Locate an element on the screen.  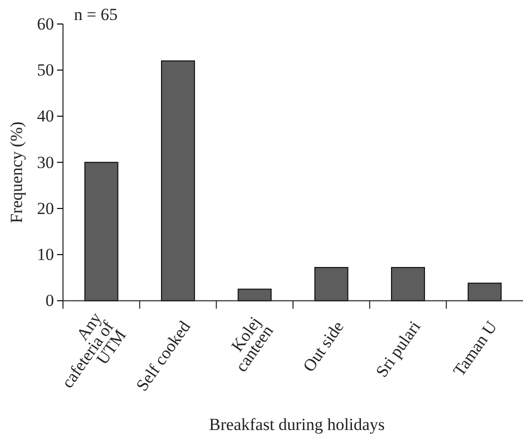
x-tick-label: Out side is located at coordinates (323, 347).